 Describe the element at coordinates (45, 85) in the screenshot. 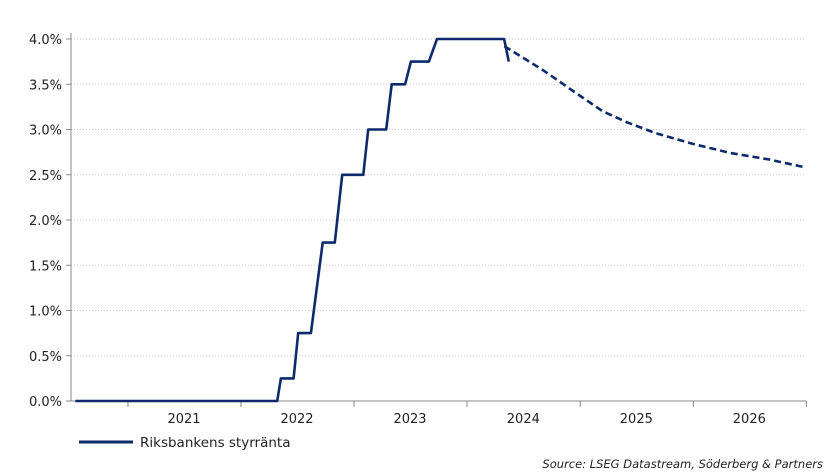

I see `y-tick-label: 3.5%` at that location.